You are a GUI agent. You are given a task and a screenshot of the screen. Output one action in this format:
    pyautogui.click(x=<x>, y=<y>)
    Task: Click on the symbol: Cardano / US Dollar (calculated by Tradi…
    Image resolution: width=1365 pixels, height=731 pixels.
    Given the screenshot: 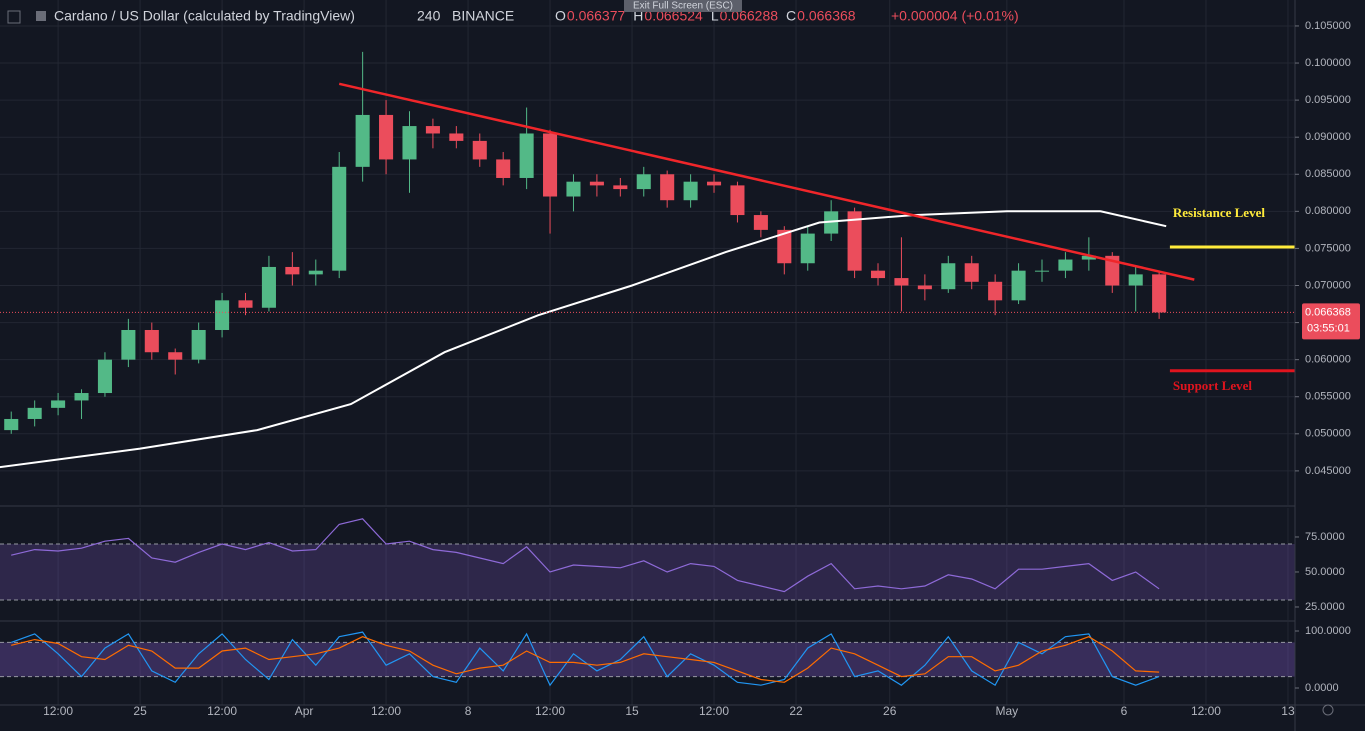 What is the action you would take?
    pyautogui.click(x=204, y=16)
    